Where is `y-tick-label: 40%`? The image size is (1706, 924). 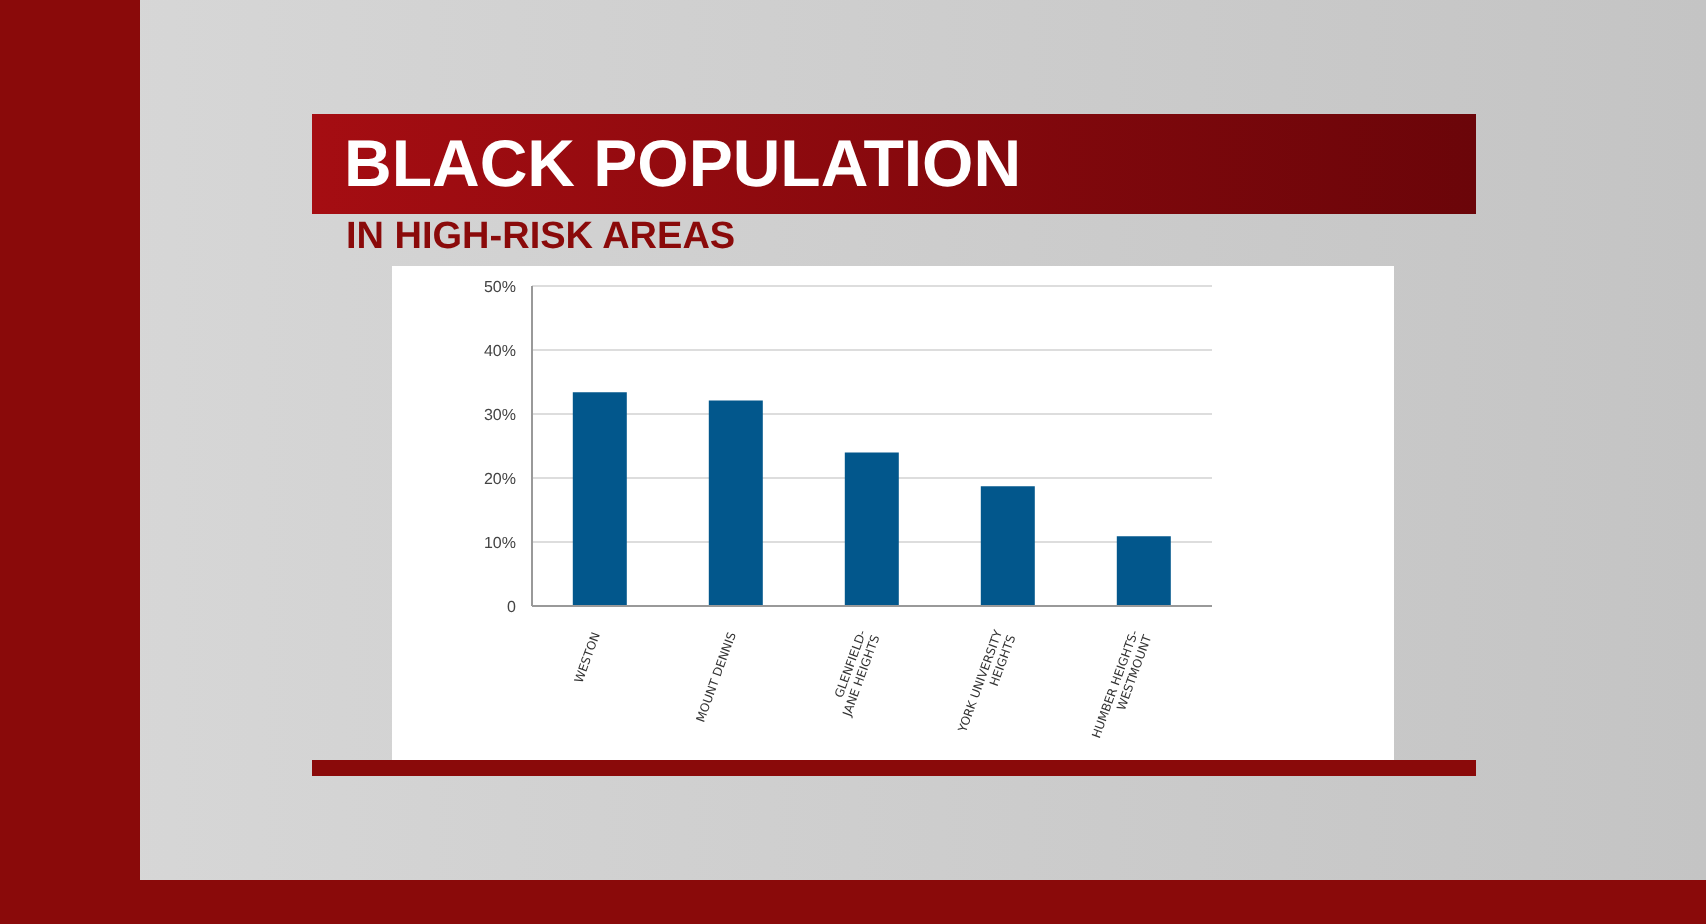
y-tick-label: 40% is located at coordinates (499, 350).